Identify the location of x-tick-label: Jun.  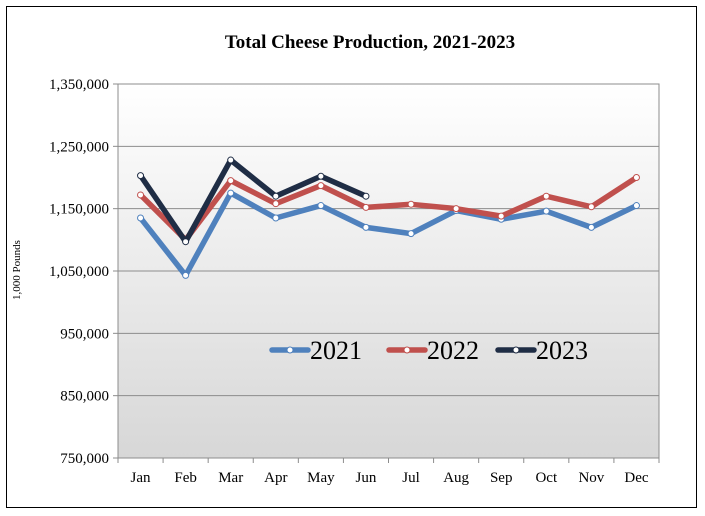
(366, 478).